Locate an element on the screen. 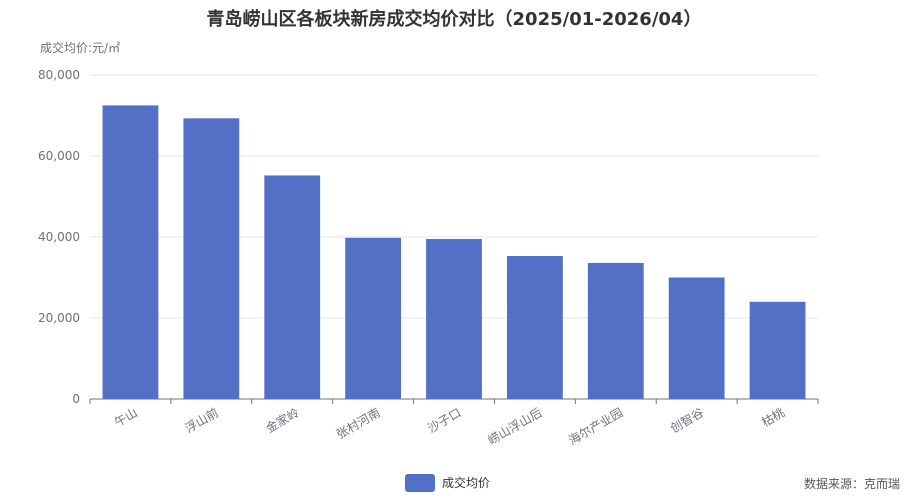 This screenshot has width=908, height=499. legend: 成交均价 is located at coordinates (447, 483).